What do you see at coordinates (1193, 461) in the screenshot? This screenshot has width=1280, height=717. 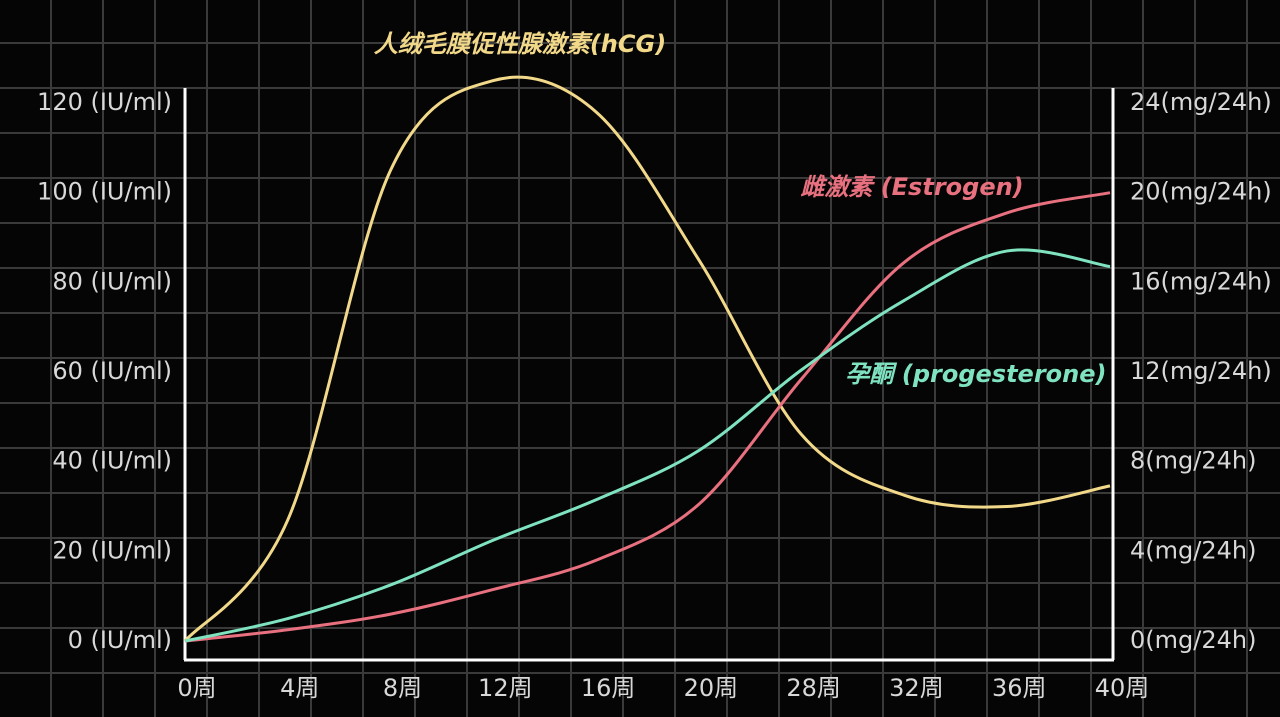 I see `y2-tick-label: 8(mg/24h)` at bounding box center [1193, 461].